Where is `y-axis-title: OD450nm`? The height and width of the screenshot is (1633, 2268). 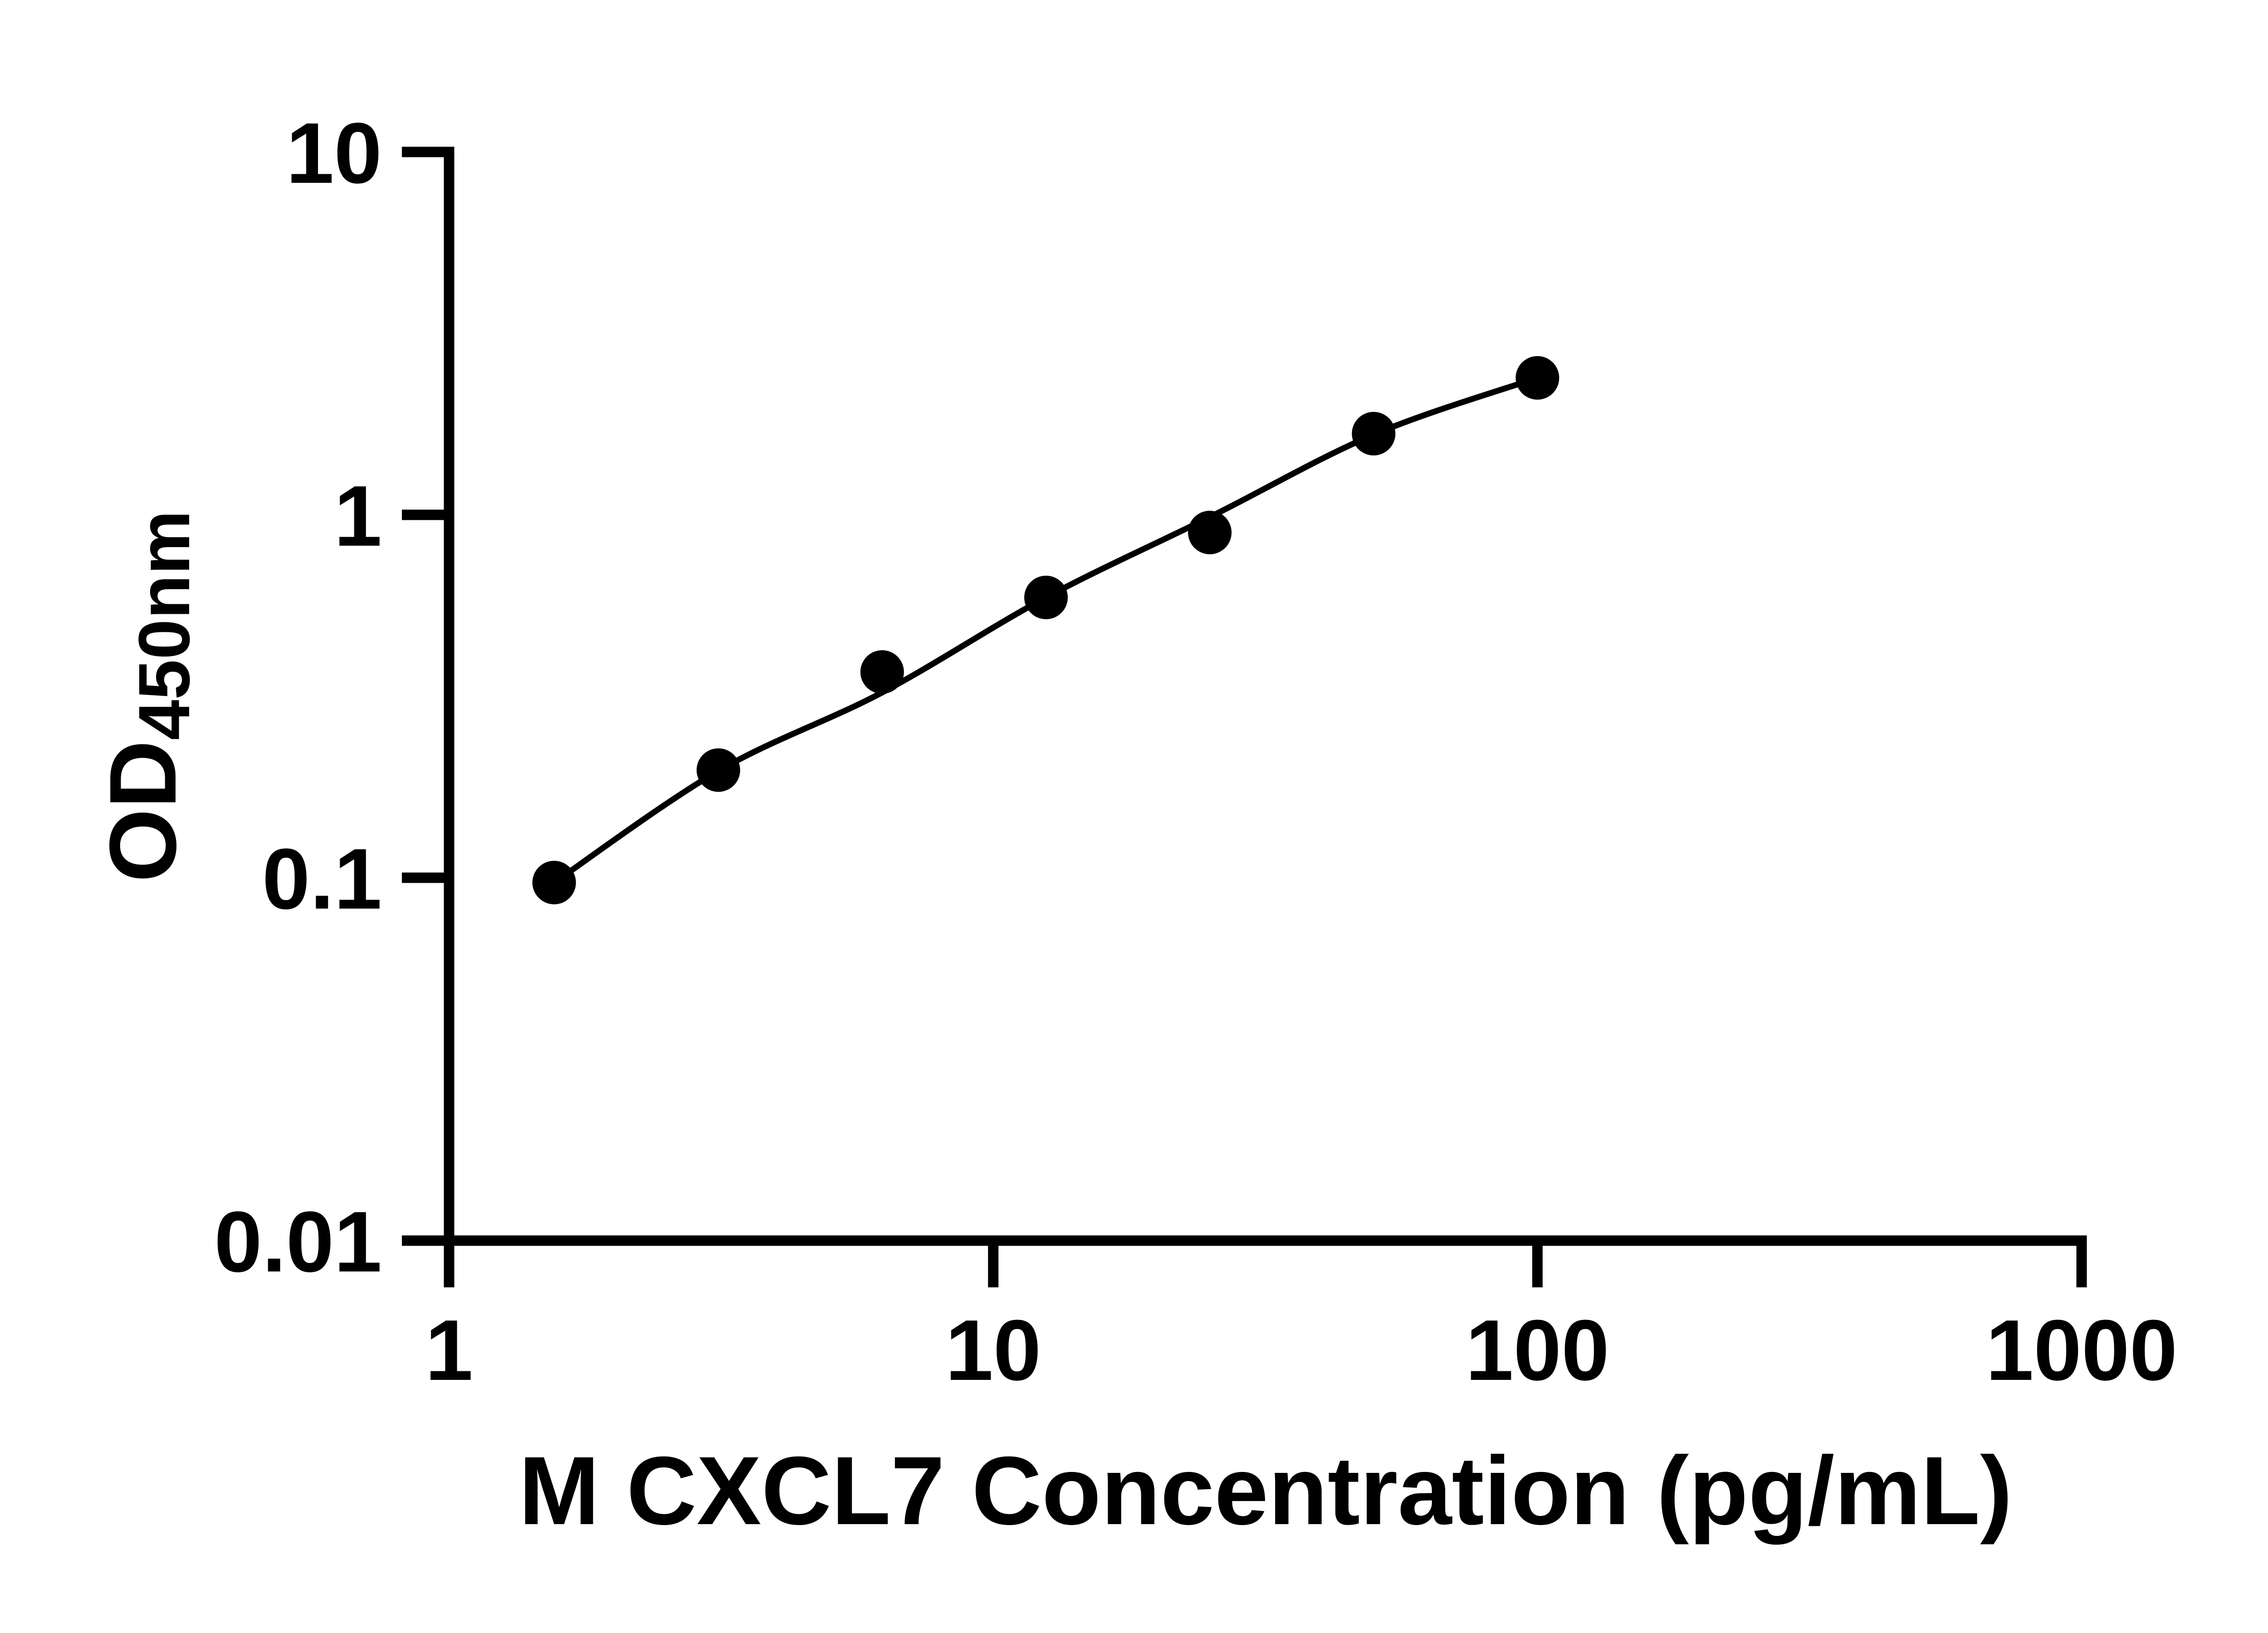 y-axis-title: OD450nm is located at coordinates (147, 696).